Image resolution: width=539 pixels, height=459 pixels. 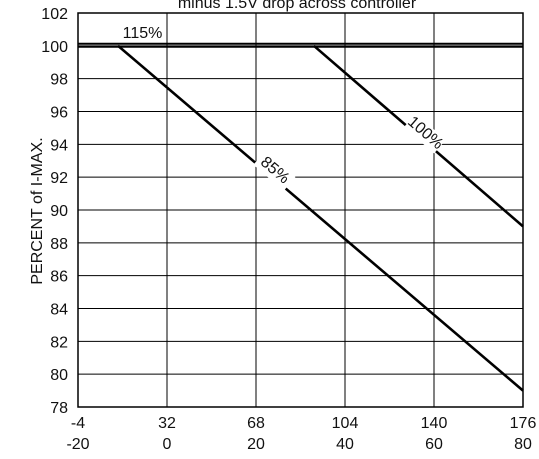 What do you see at coordinates (167, 423) in the screenshot?
I see `x-tick-label-top: 32` at bounding box center [167, 423].